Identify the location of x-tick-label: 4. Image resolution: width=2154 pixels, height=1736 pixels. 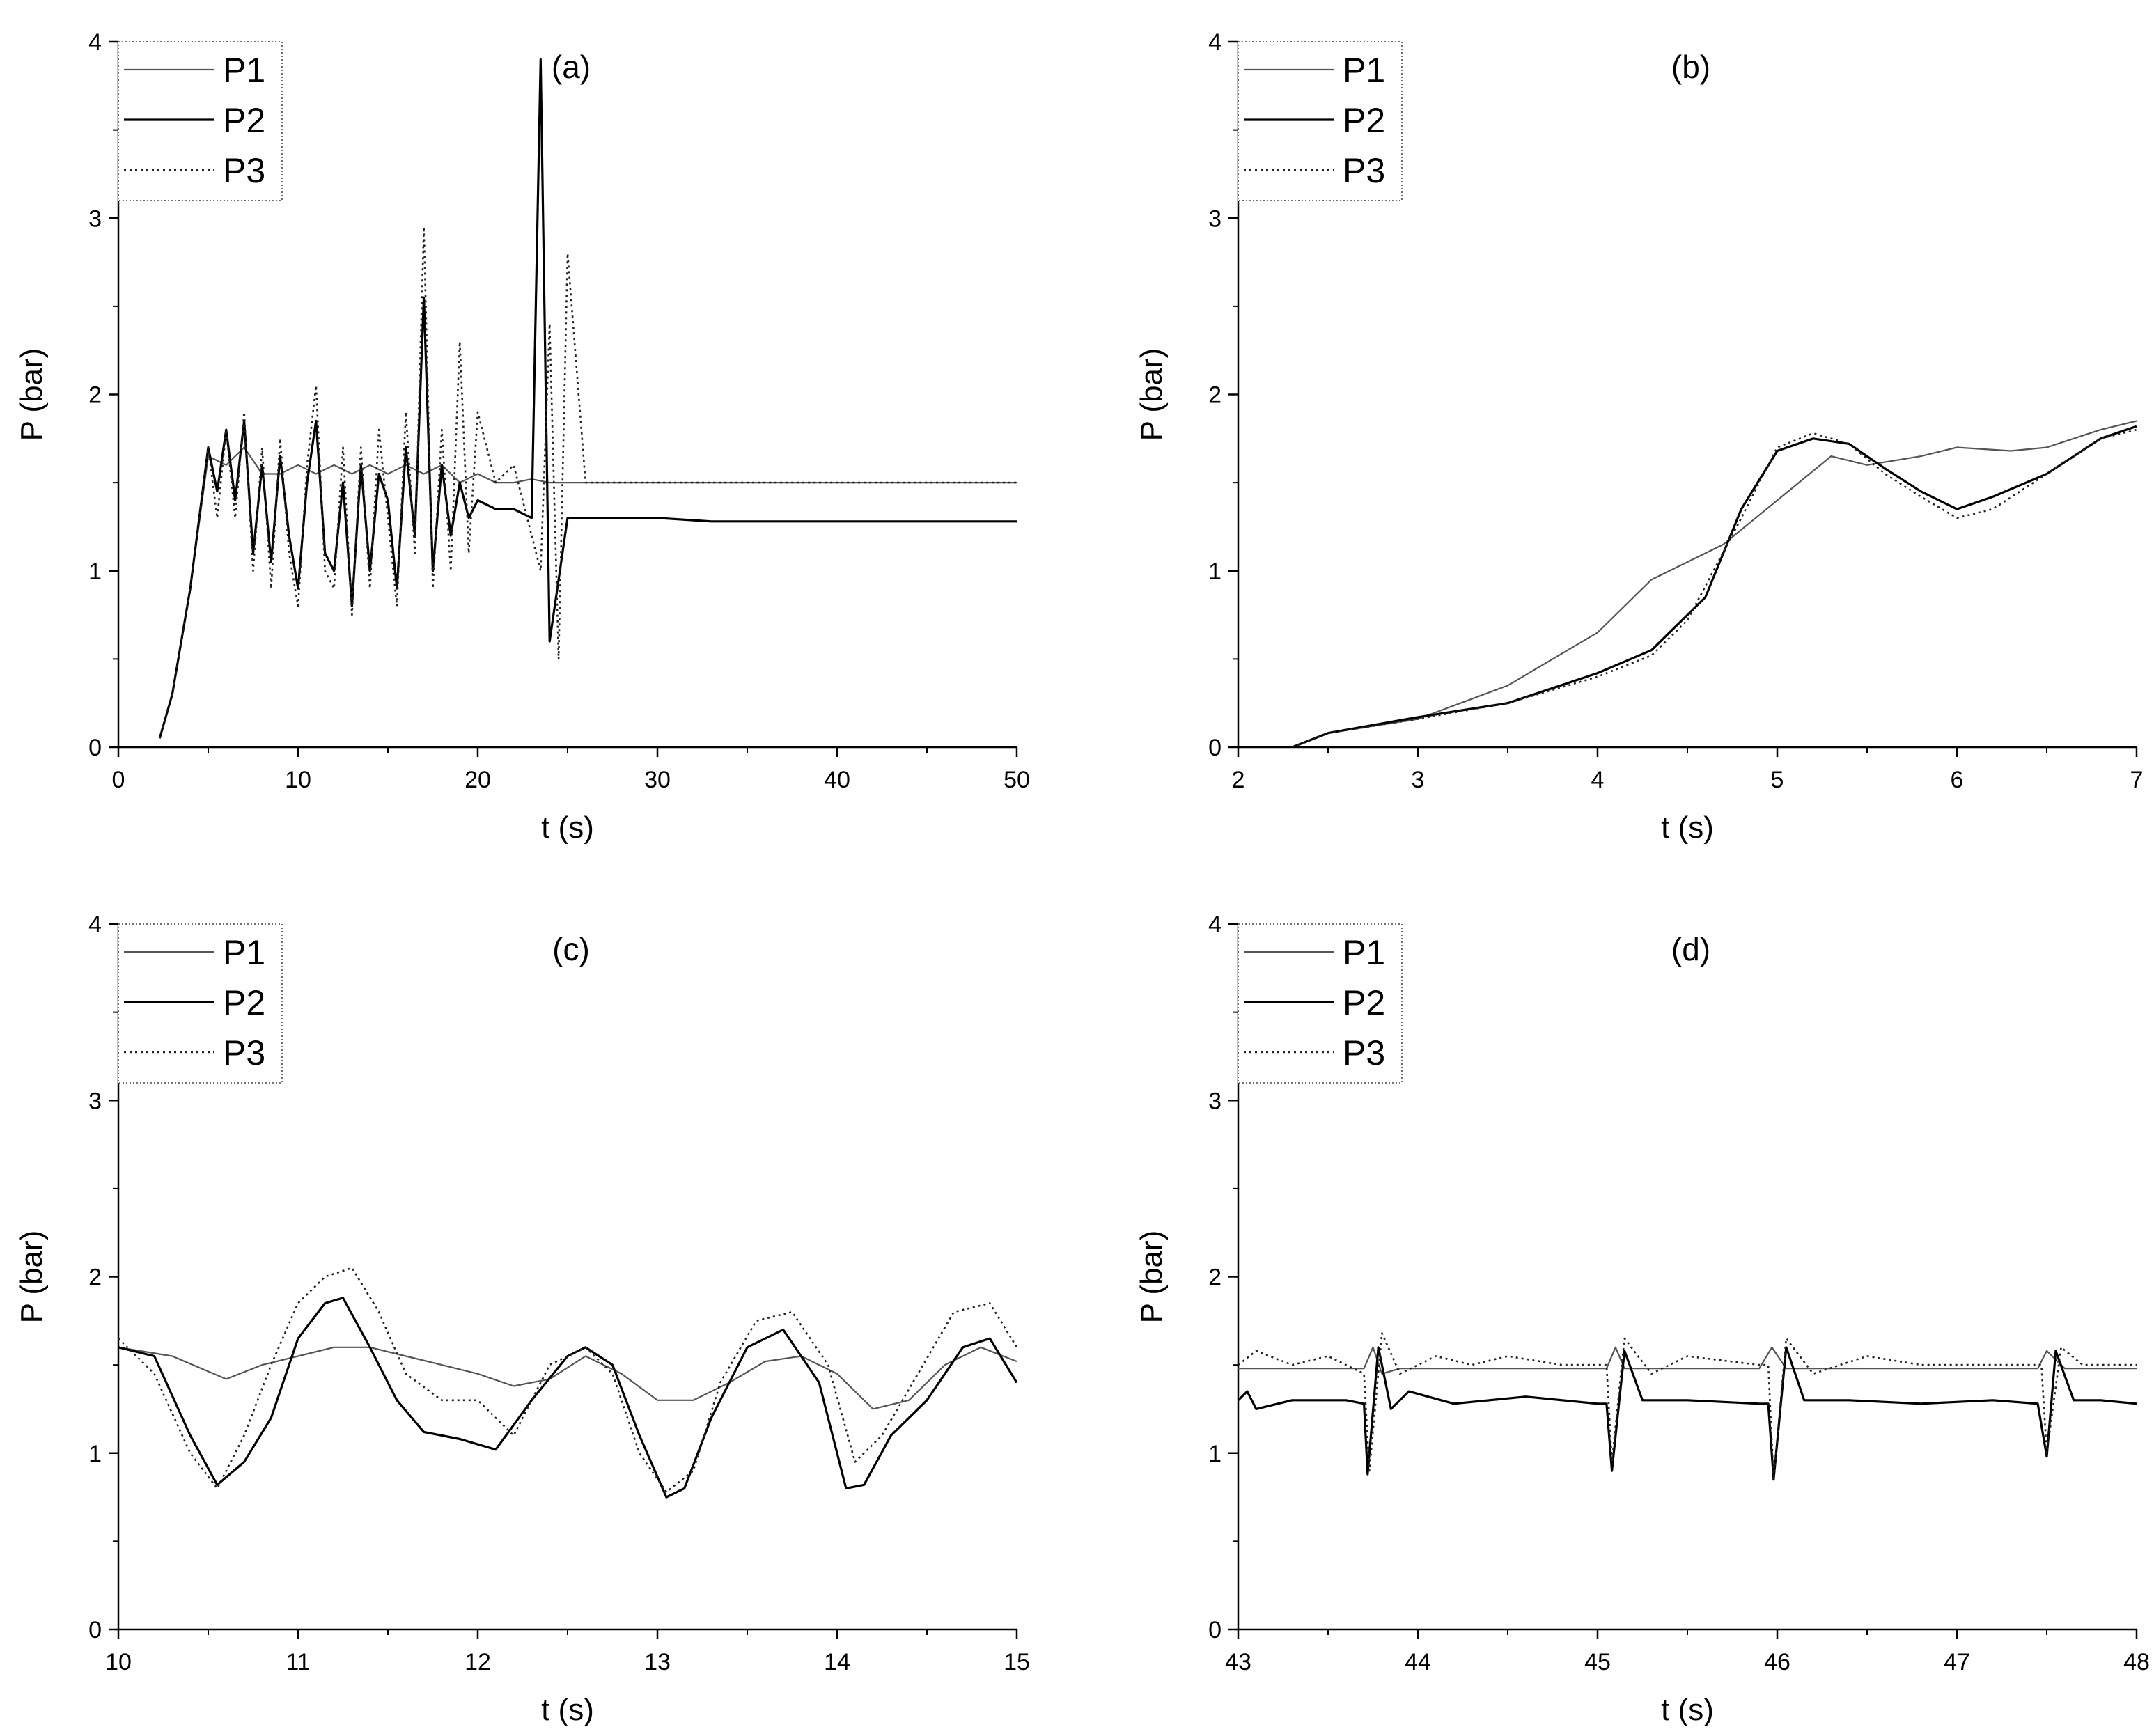
(1598, 780).